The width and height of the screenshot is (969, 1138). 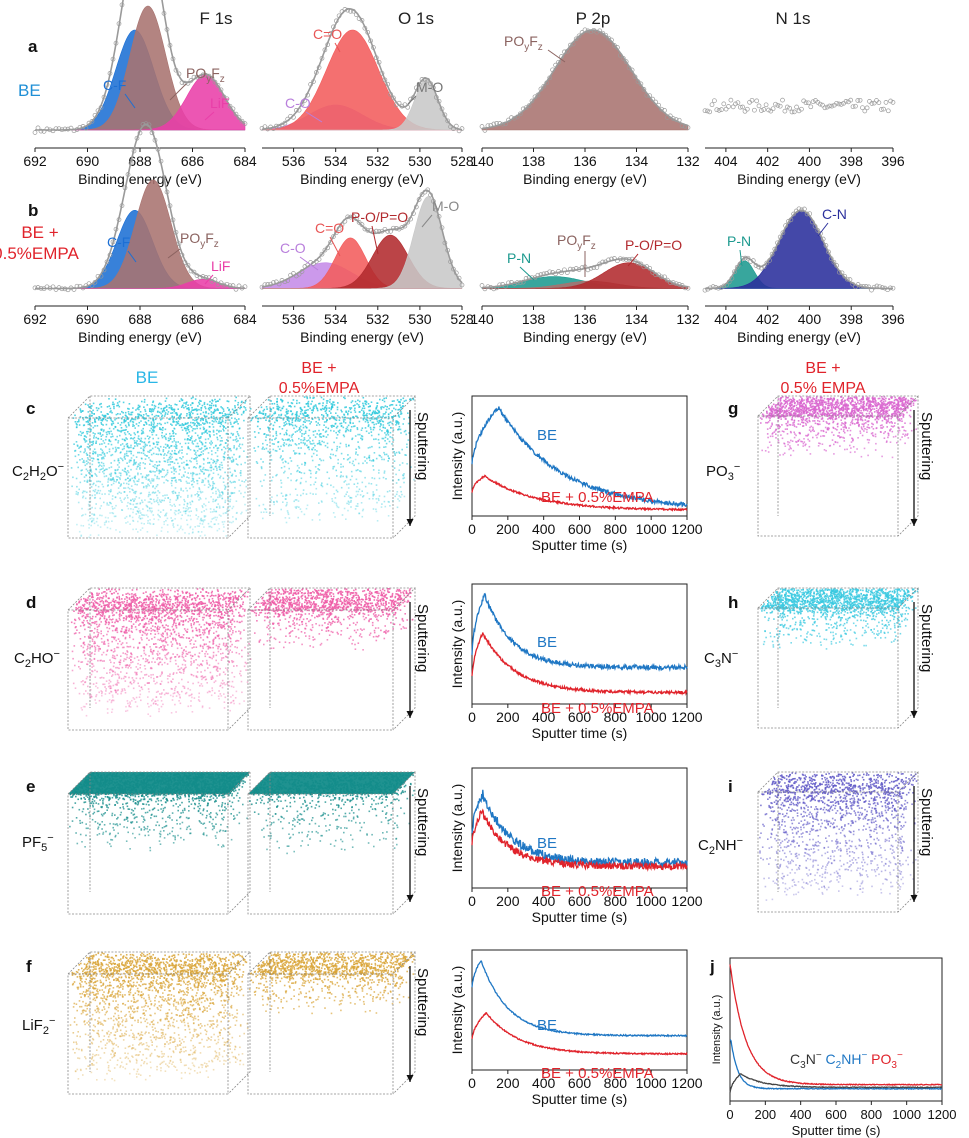 What do you see at coordinates (159, 1023) in the screenshot?
I see `cube-be-lif2` at bounding box center [159, 1023].